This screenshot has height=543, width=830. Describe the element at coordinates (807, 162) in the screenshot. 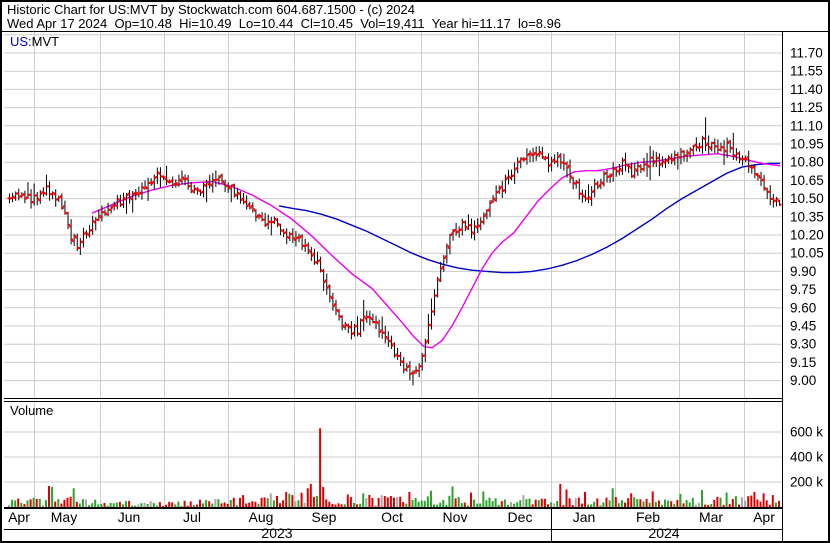

I see `svg-text: 10.80` at that location.